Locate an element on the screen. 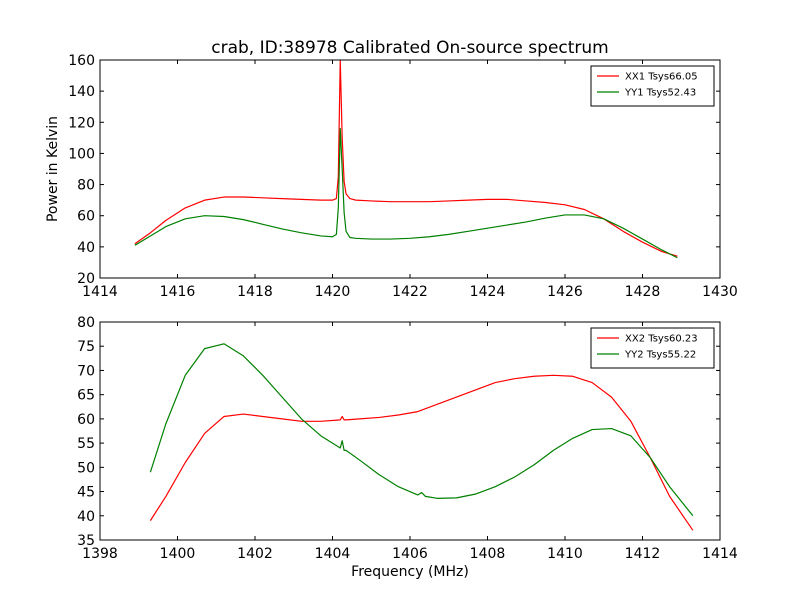 The image size is (800, 600). chart-1-xtick-label: 1398 is located at coordinates (100, 554).